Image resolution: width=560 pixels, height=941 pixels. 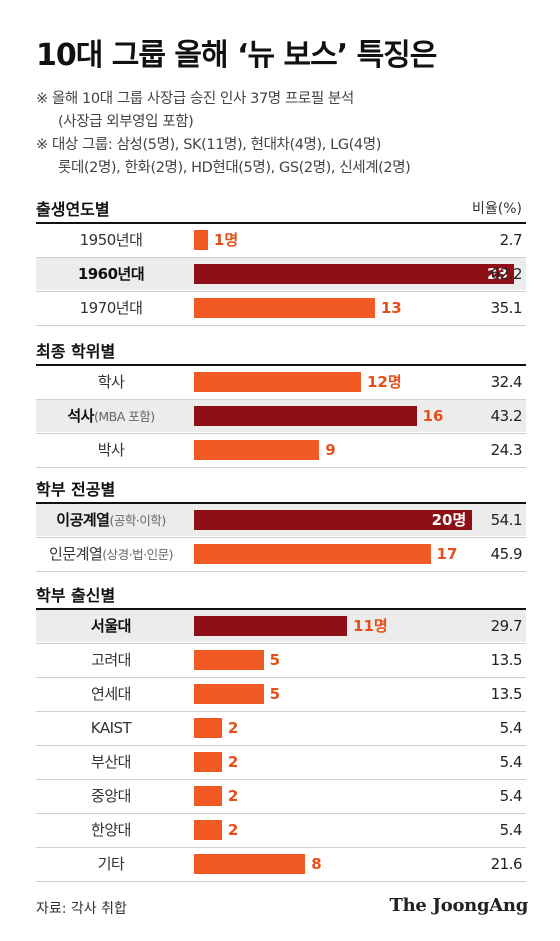 I want to click on note-line: (사장급 외부영입 포함), so click(x=126, y=122).